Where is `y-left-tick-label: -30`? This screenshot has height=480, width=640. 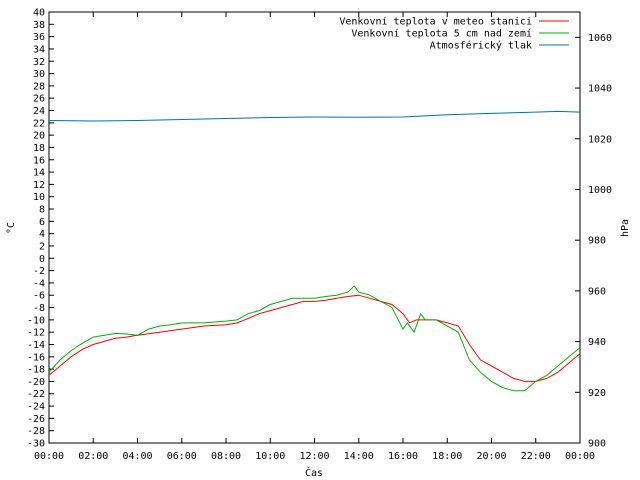 y-left-tick-label: -30 is located at coordinates (36, 444).